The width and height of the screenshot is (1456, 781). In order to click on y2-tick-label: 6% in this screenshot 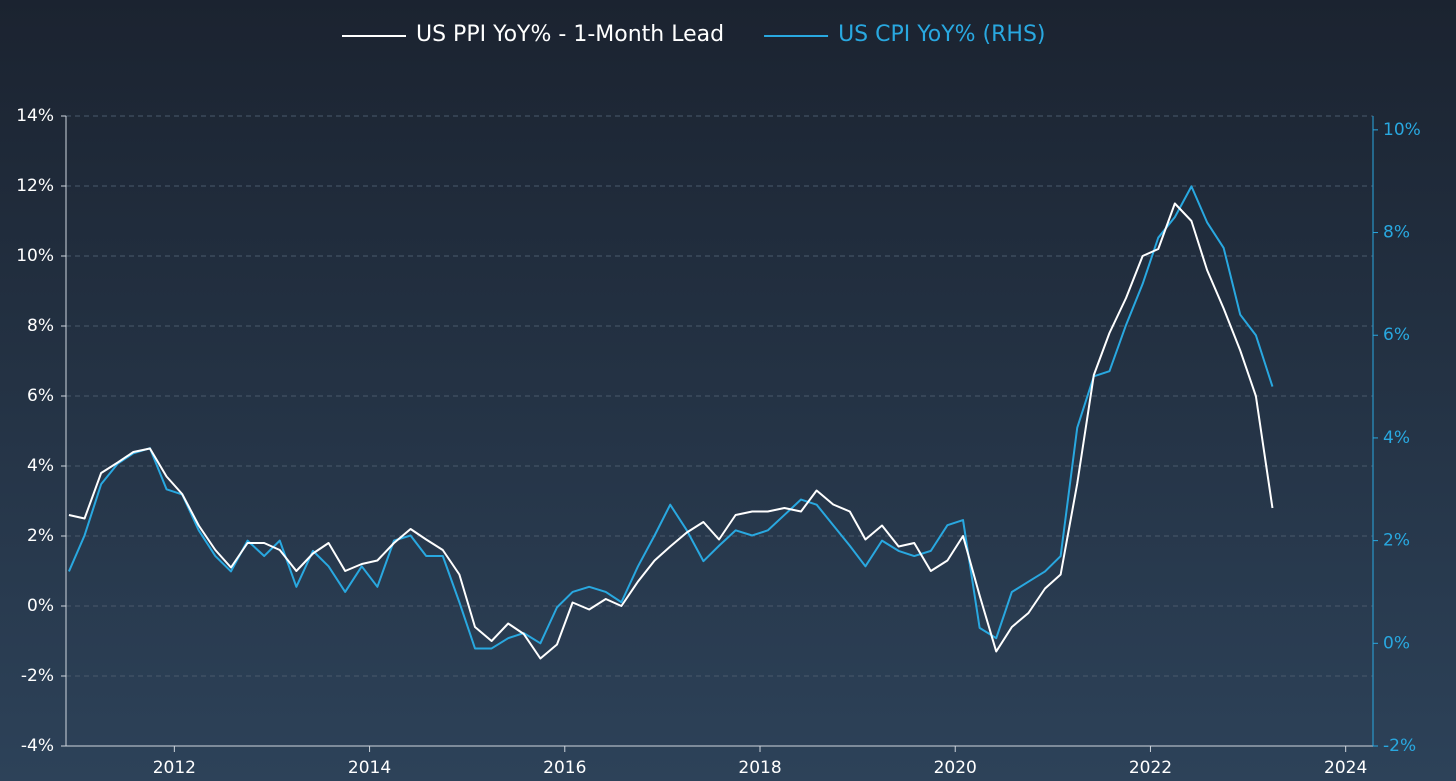, I will do `click(1396, 335)`.